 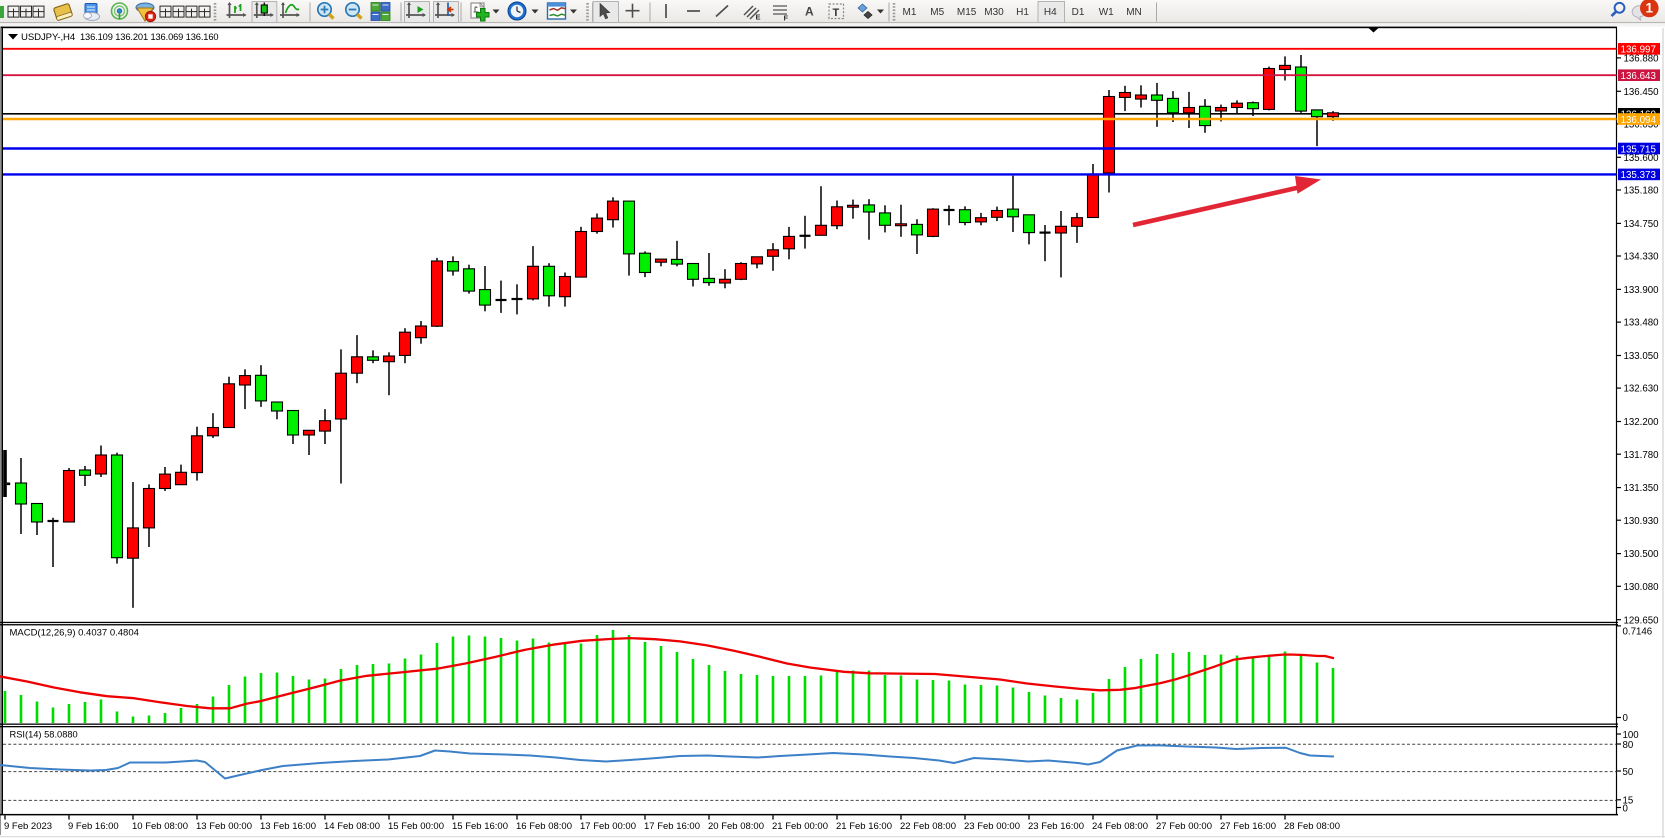 I want to click on svg-text: 135.180, so click(x=1642, y=191).